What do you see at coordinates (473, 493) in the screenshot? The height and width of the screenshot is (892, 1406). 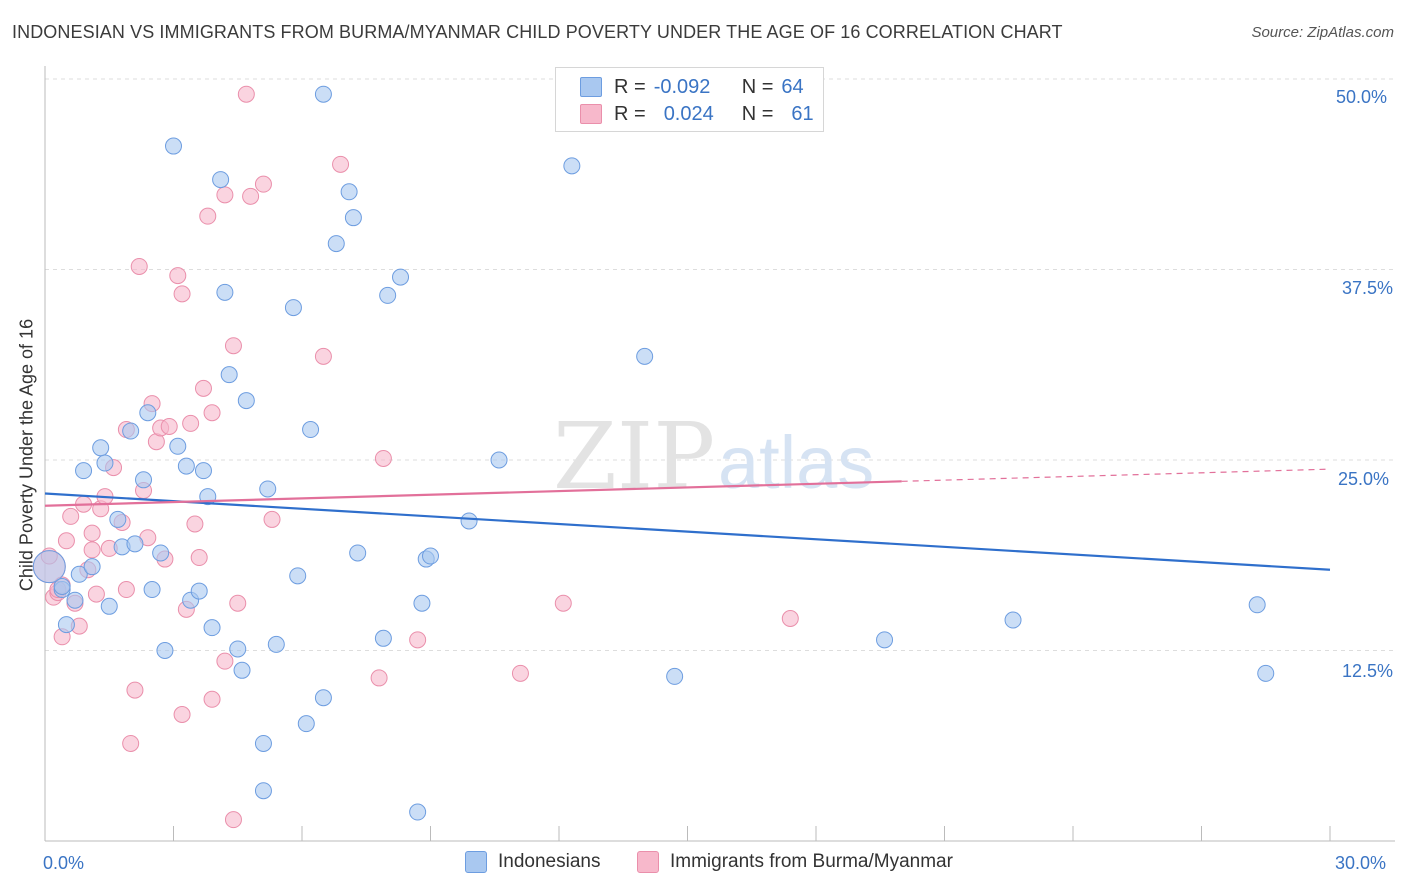 I see `burma-trend-line` at bounding box center [473, 493].